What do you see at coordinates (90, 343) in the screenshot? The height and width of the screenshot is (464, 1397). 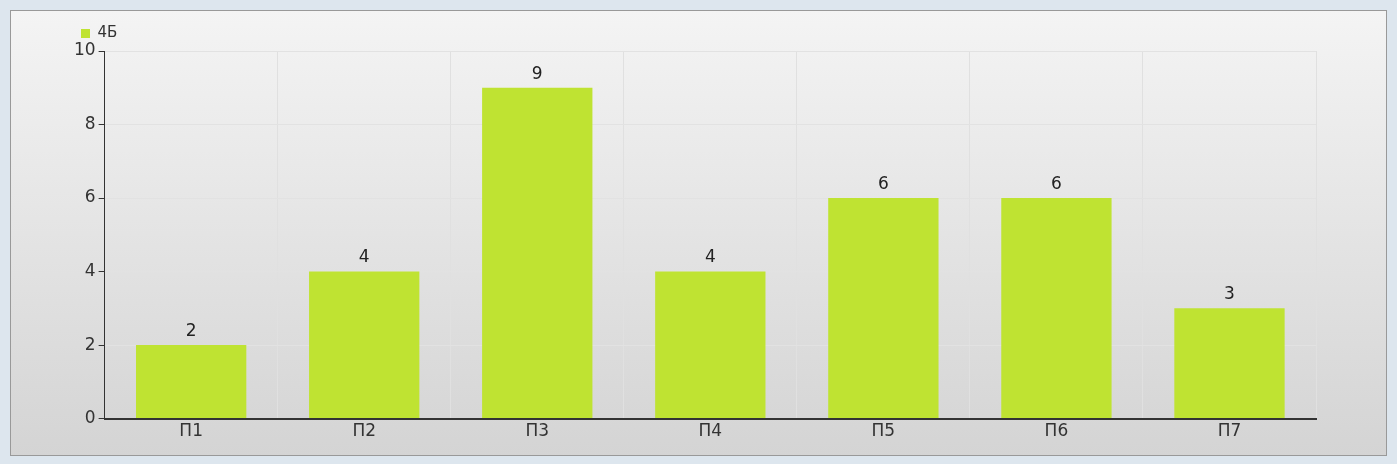 I see `y-tick-label: 2` at bounding box center [90, 343].